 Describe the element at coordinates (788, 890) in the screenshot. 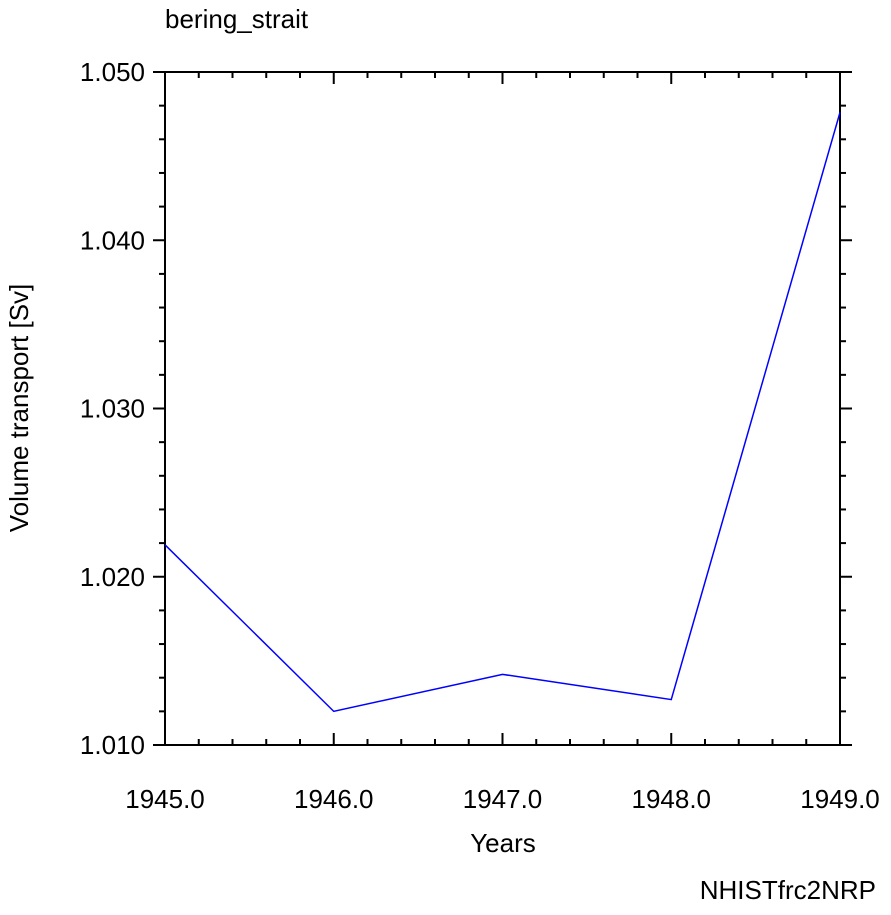

I see `annotation: NHISTfrc2NRP` at that location.